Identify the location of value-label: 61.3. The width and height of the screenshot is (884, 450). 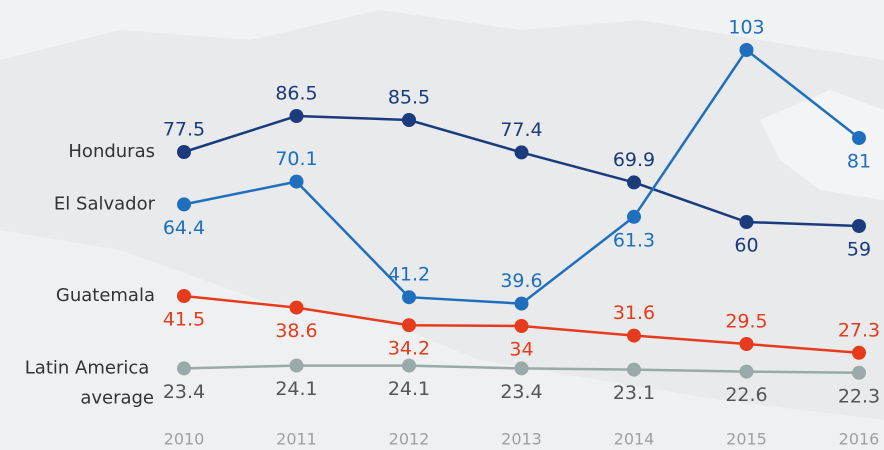
(634, 240).